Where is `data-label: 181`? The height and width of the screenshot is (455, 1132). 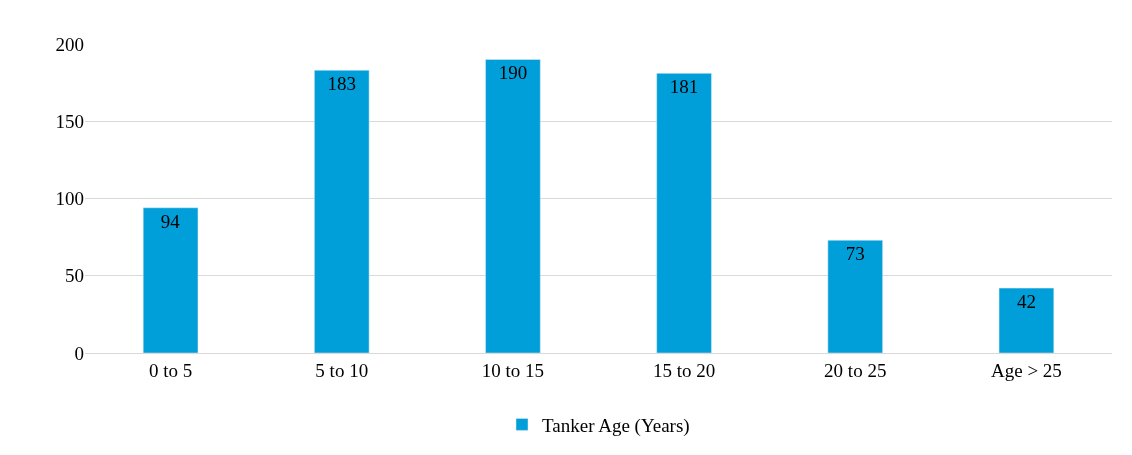
data-label: 181 is located at coordinates (684, 87).